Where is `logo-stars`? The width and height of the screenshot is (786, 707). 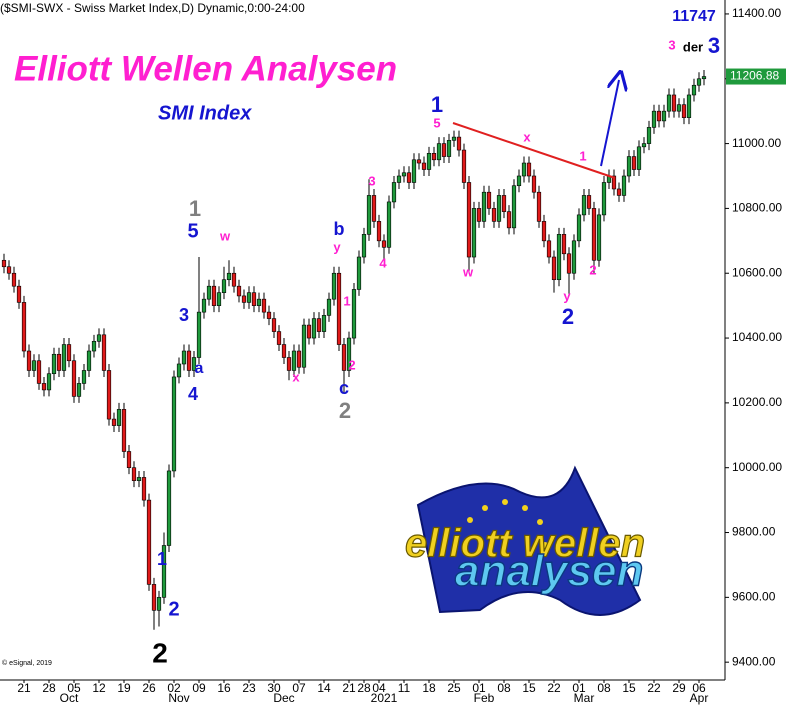 logo-stars is located at coordinates (507, 523).